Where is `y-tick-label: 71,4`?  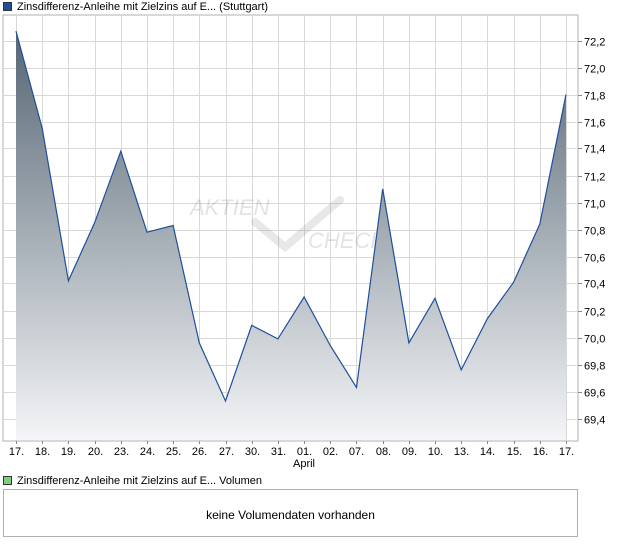 y-tick-label: 71,4 is located at coordinates (594, 150).